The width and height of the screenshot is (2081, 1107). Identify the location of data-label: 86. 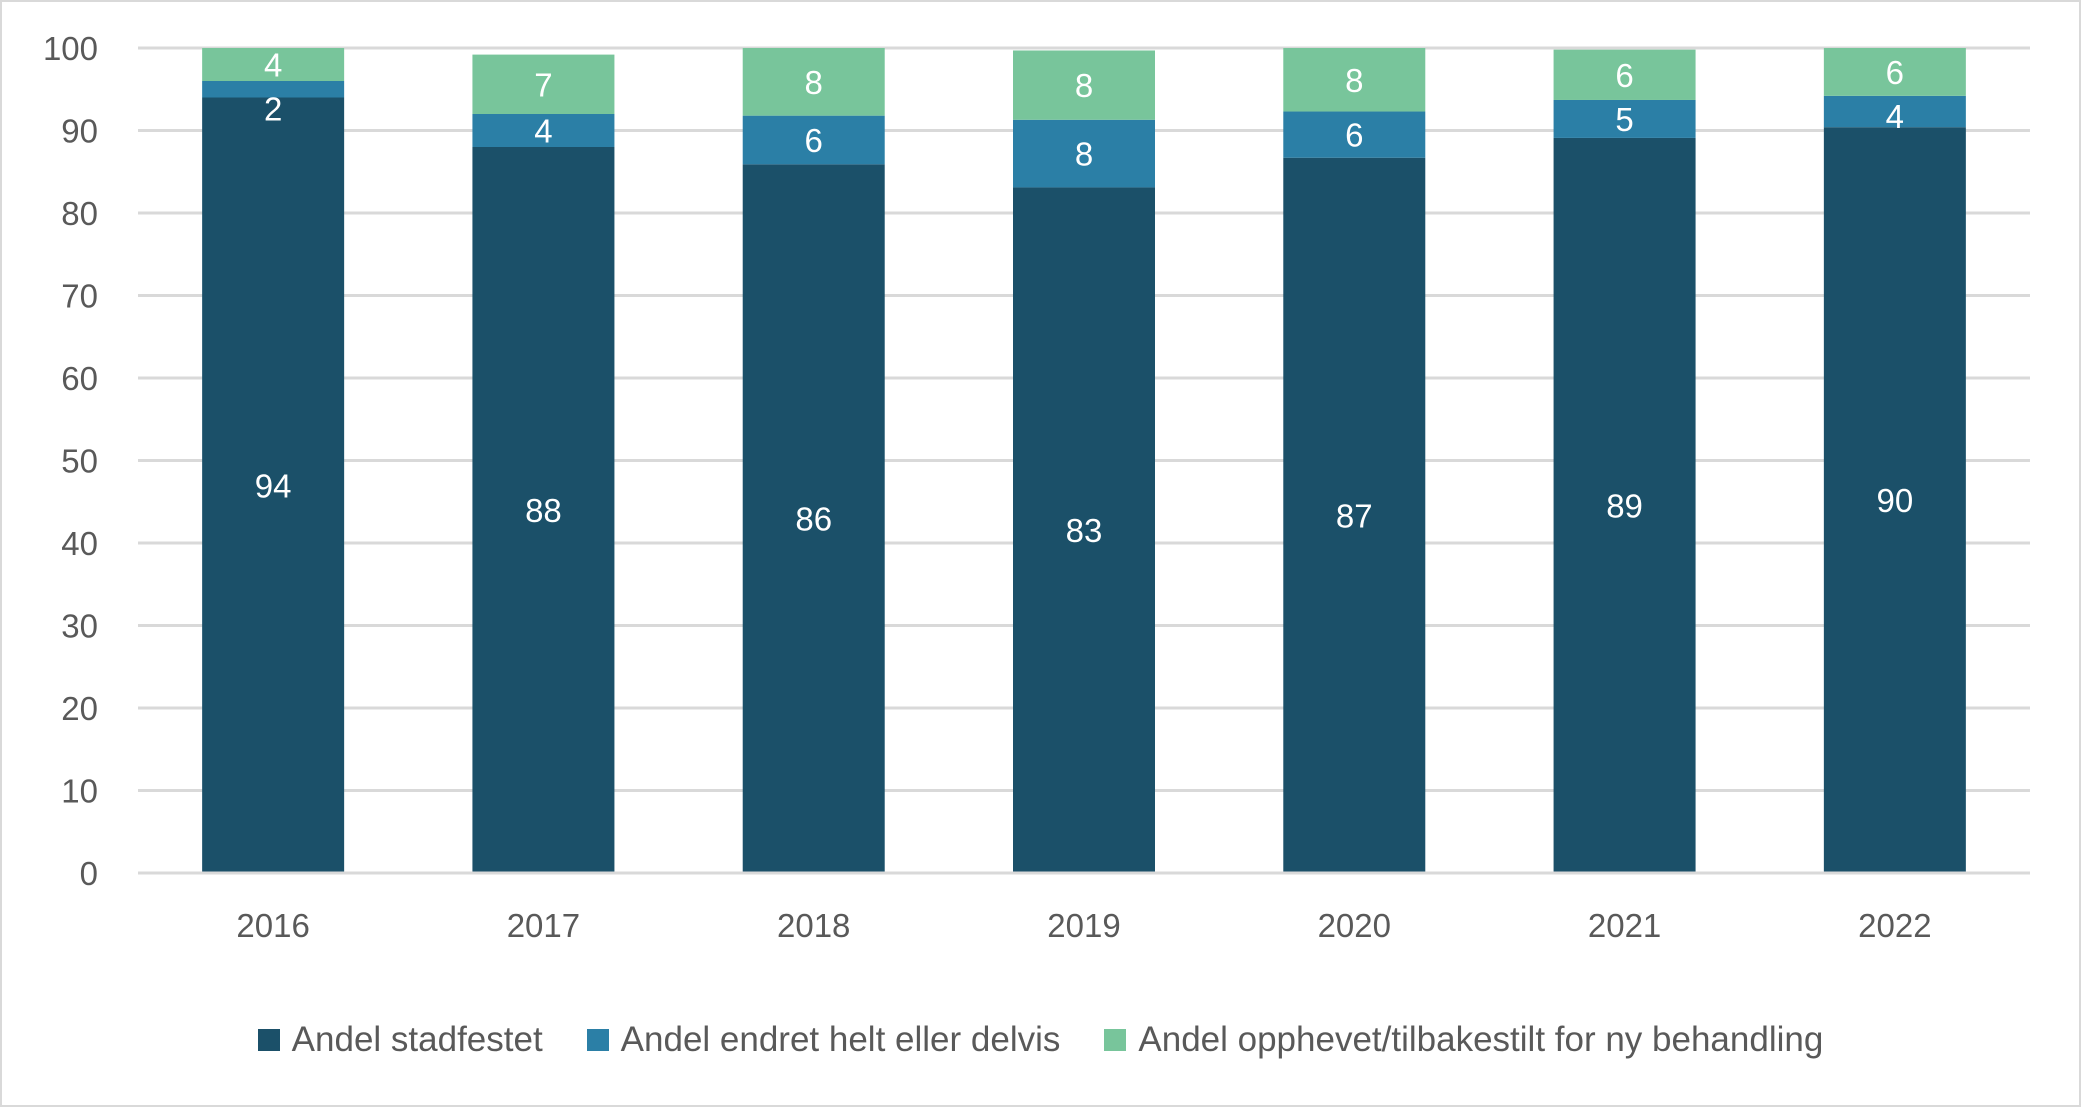
(813, 519).